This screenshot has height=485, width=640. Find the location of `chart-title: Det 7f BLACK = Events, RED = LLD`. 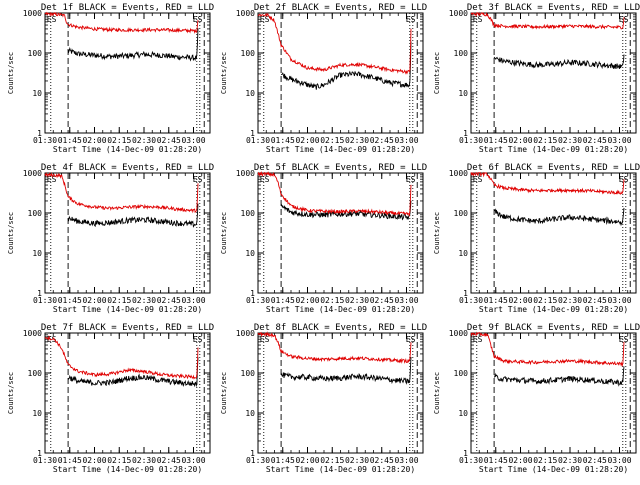

chart-title: Det 7f BLACK = Events, RED = LLD is located at coordinates (127, 328).